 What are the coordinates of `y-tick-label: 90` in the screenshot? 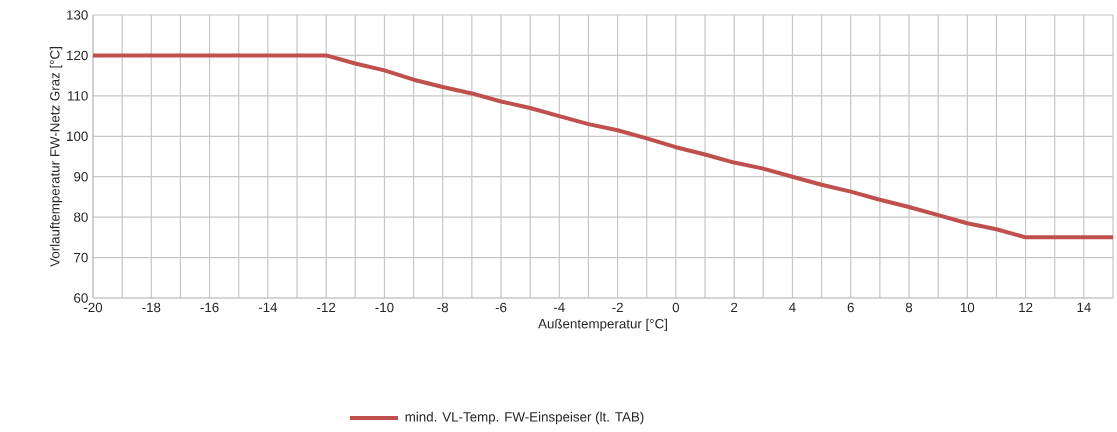 It's located at (81, 177).